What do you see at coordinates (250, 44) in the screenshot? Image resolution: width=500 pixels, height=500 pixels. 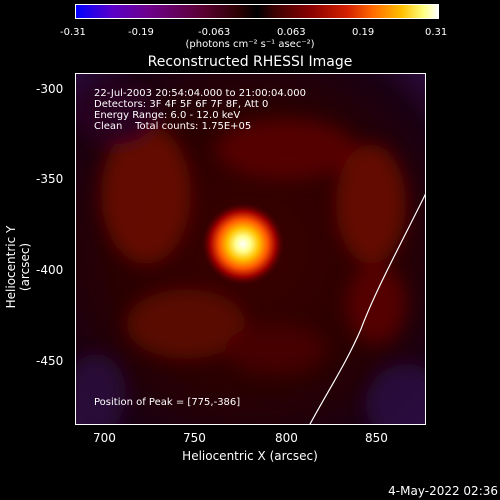 I see `colorbar-units: (photons cm⁻² s⁻¹ asec⁻²)` at bounding box center [250, 44].